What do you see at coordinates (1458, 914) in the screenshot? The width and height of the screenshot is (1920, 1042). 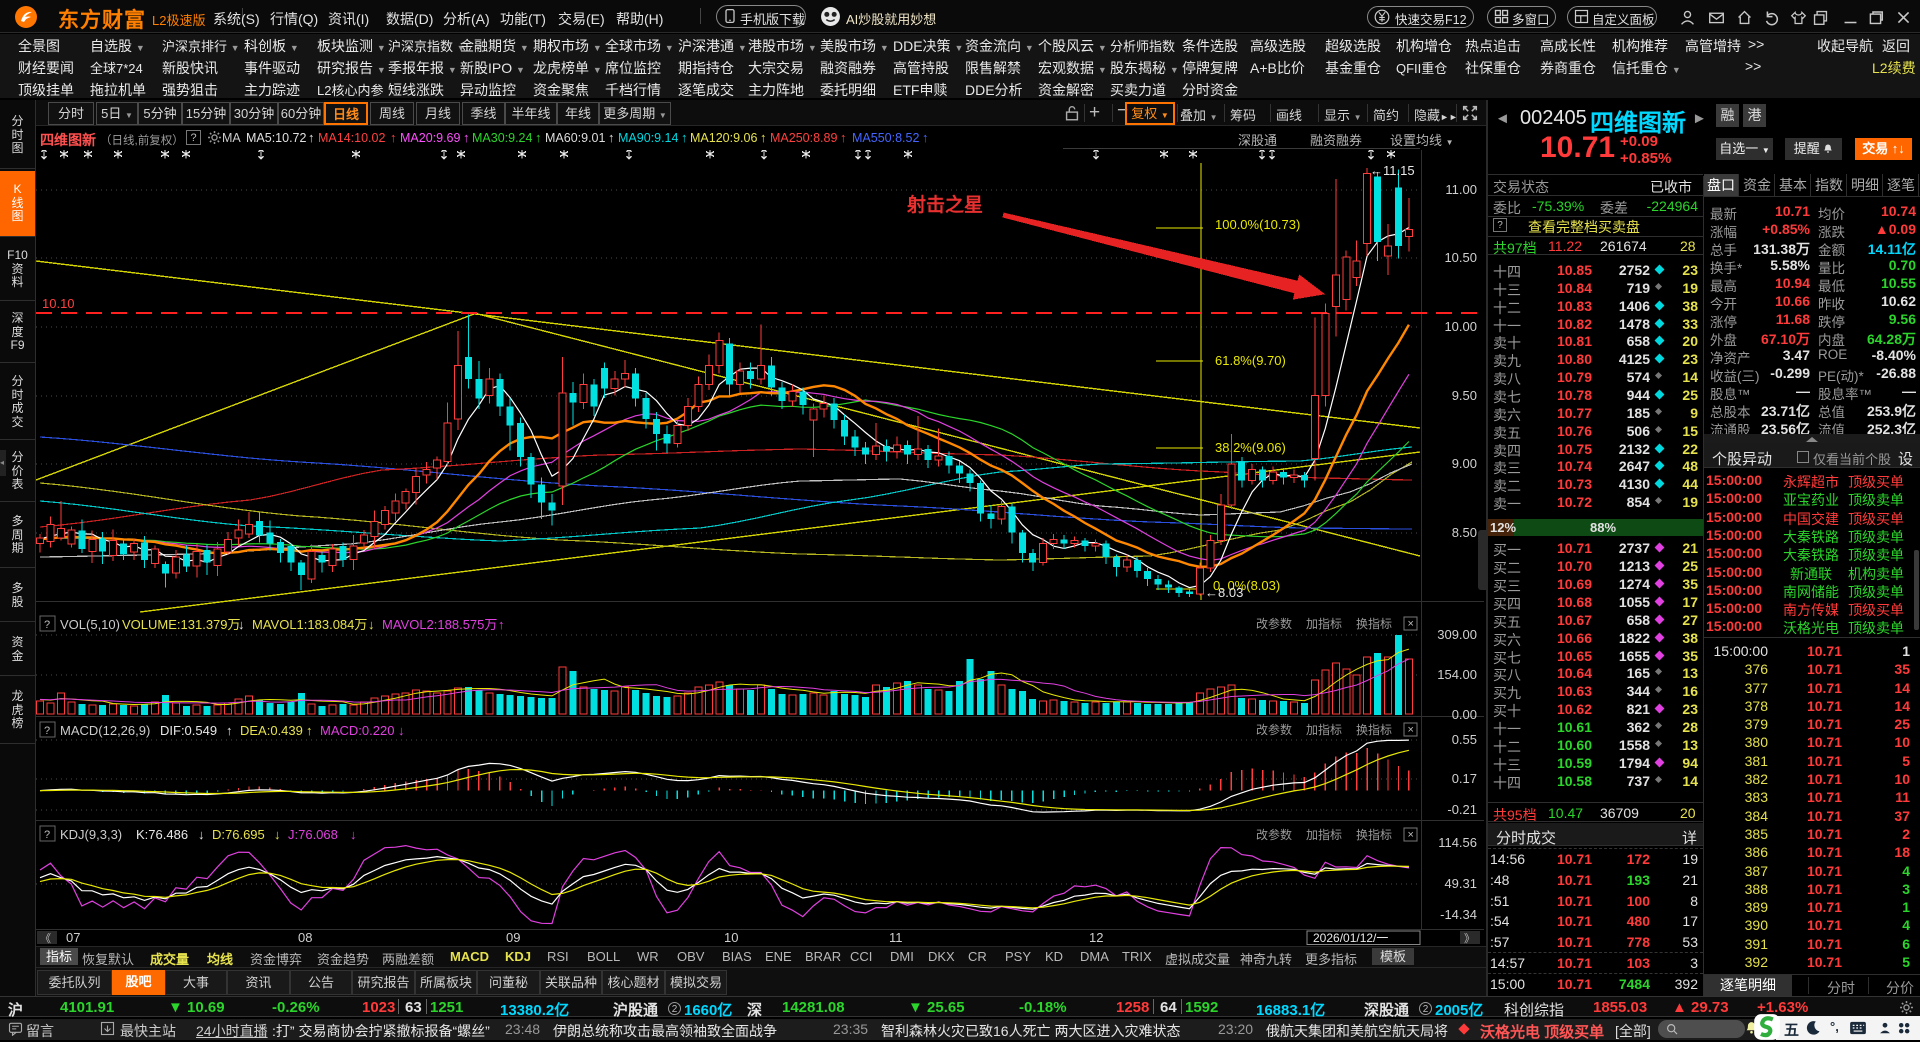 I see `svg-text: -14.34` at bounding box center [1458, 914].